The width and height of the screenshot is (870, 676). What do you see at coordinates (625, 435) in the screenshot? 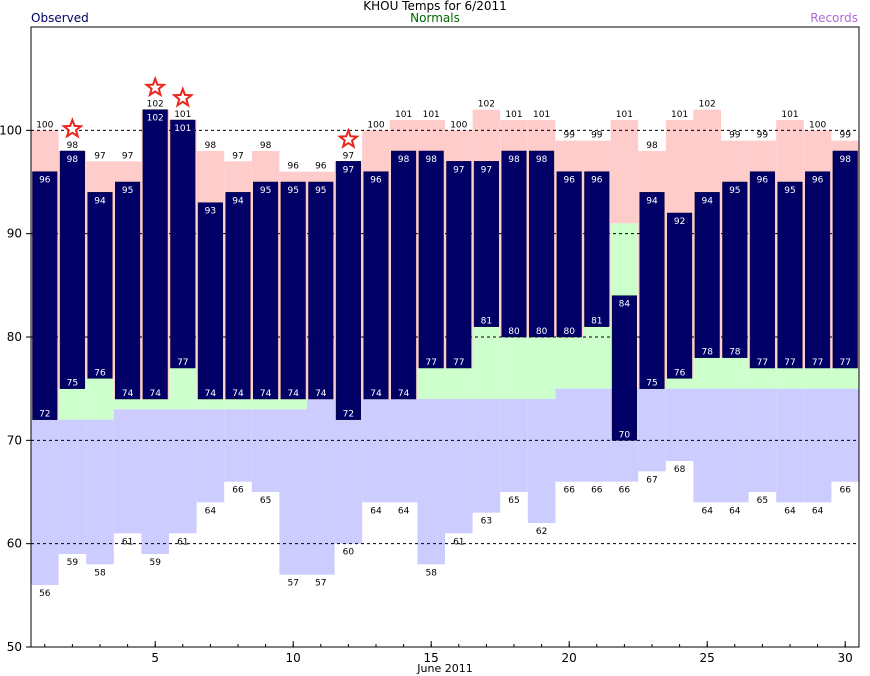
I see `observed-low-label: 70` at bounding box center [625, 435].